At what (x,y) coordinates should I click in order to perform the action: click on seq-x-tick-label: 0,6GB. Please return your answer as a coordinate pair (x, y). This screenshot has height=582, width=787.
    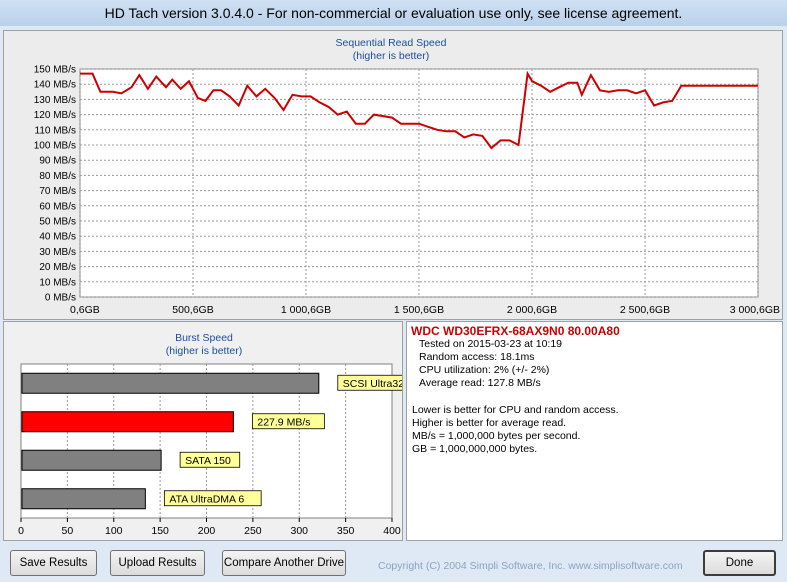
    Looking at the image, I should click on (85, 310).